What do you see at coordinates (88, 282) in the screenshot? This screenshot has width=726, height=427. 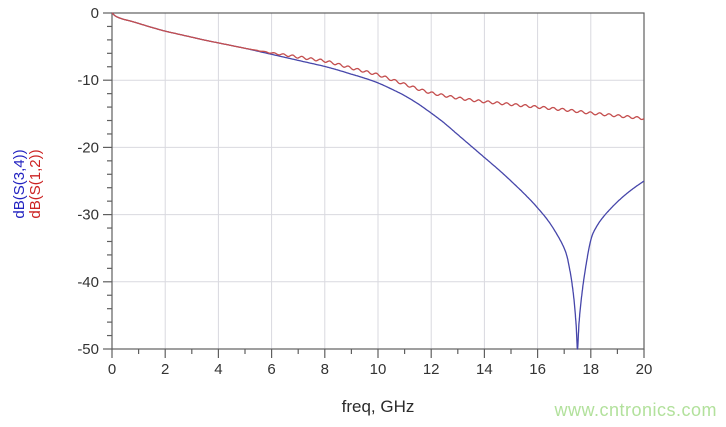 I see `y-tick-label: -40` at bounding box center [88, 282].